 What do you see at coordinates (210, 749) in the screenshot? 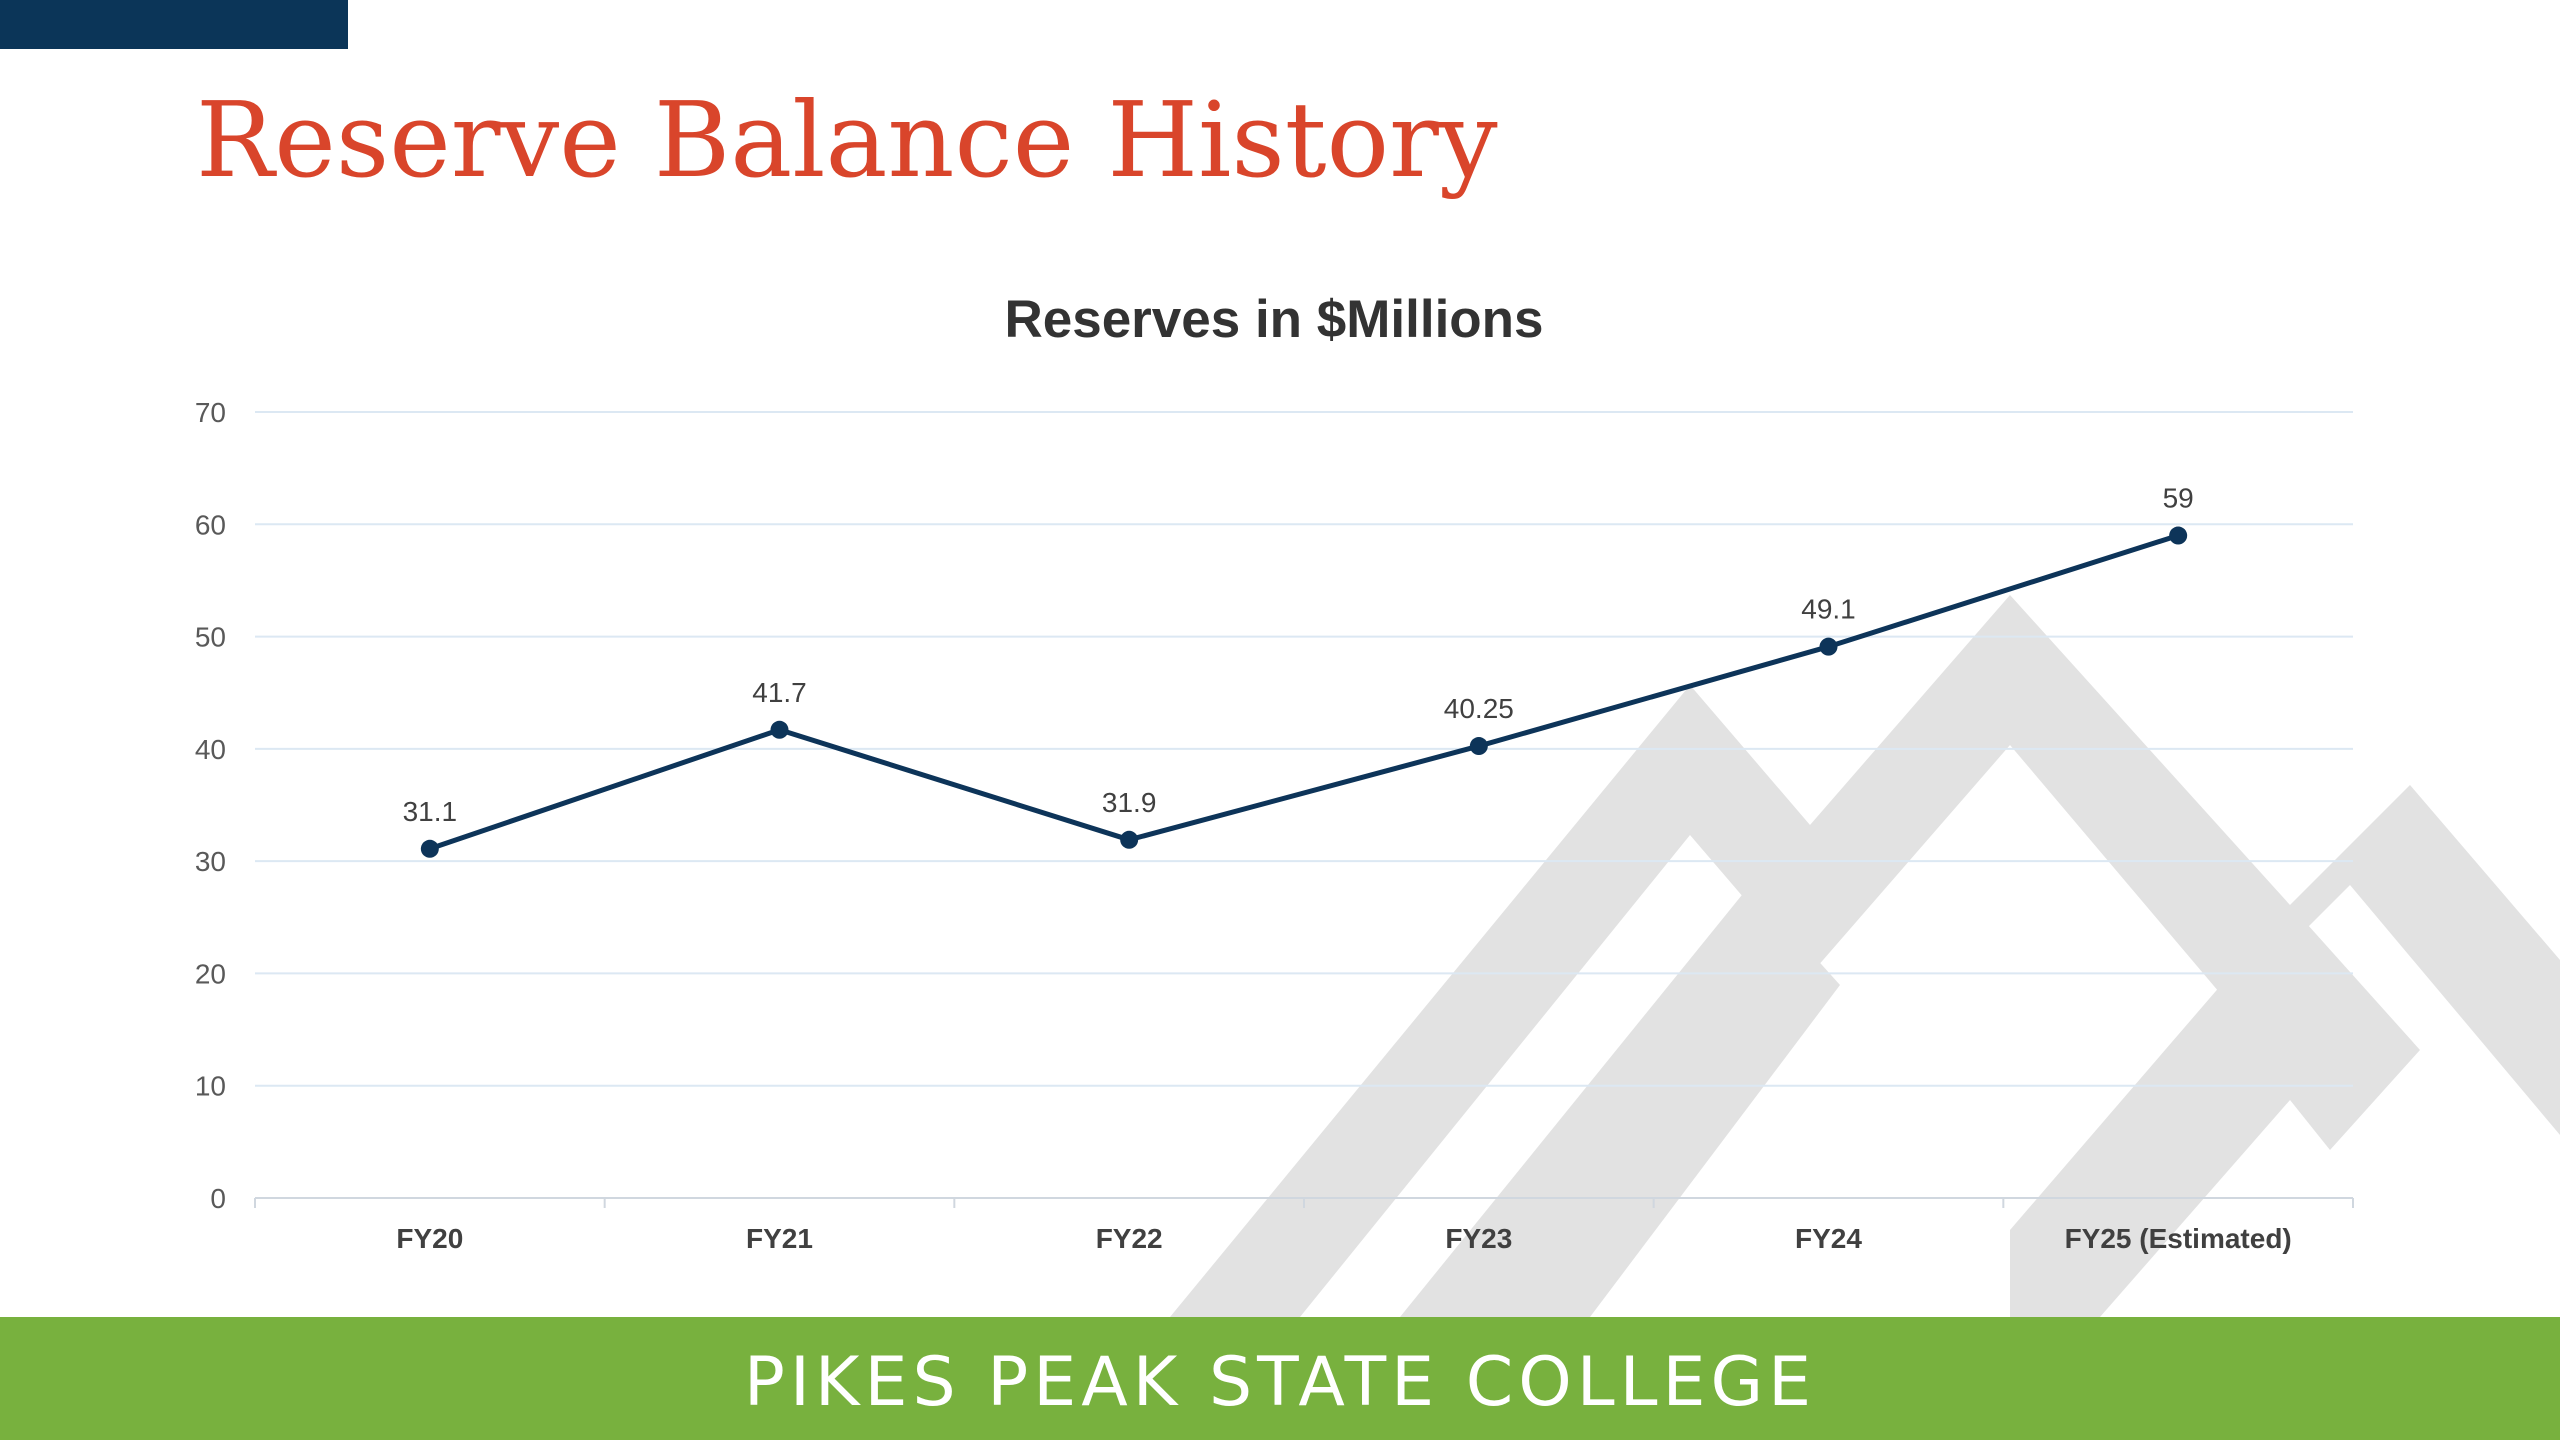
I see `y-tick-label: 40` at bounding box center [210, 749].